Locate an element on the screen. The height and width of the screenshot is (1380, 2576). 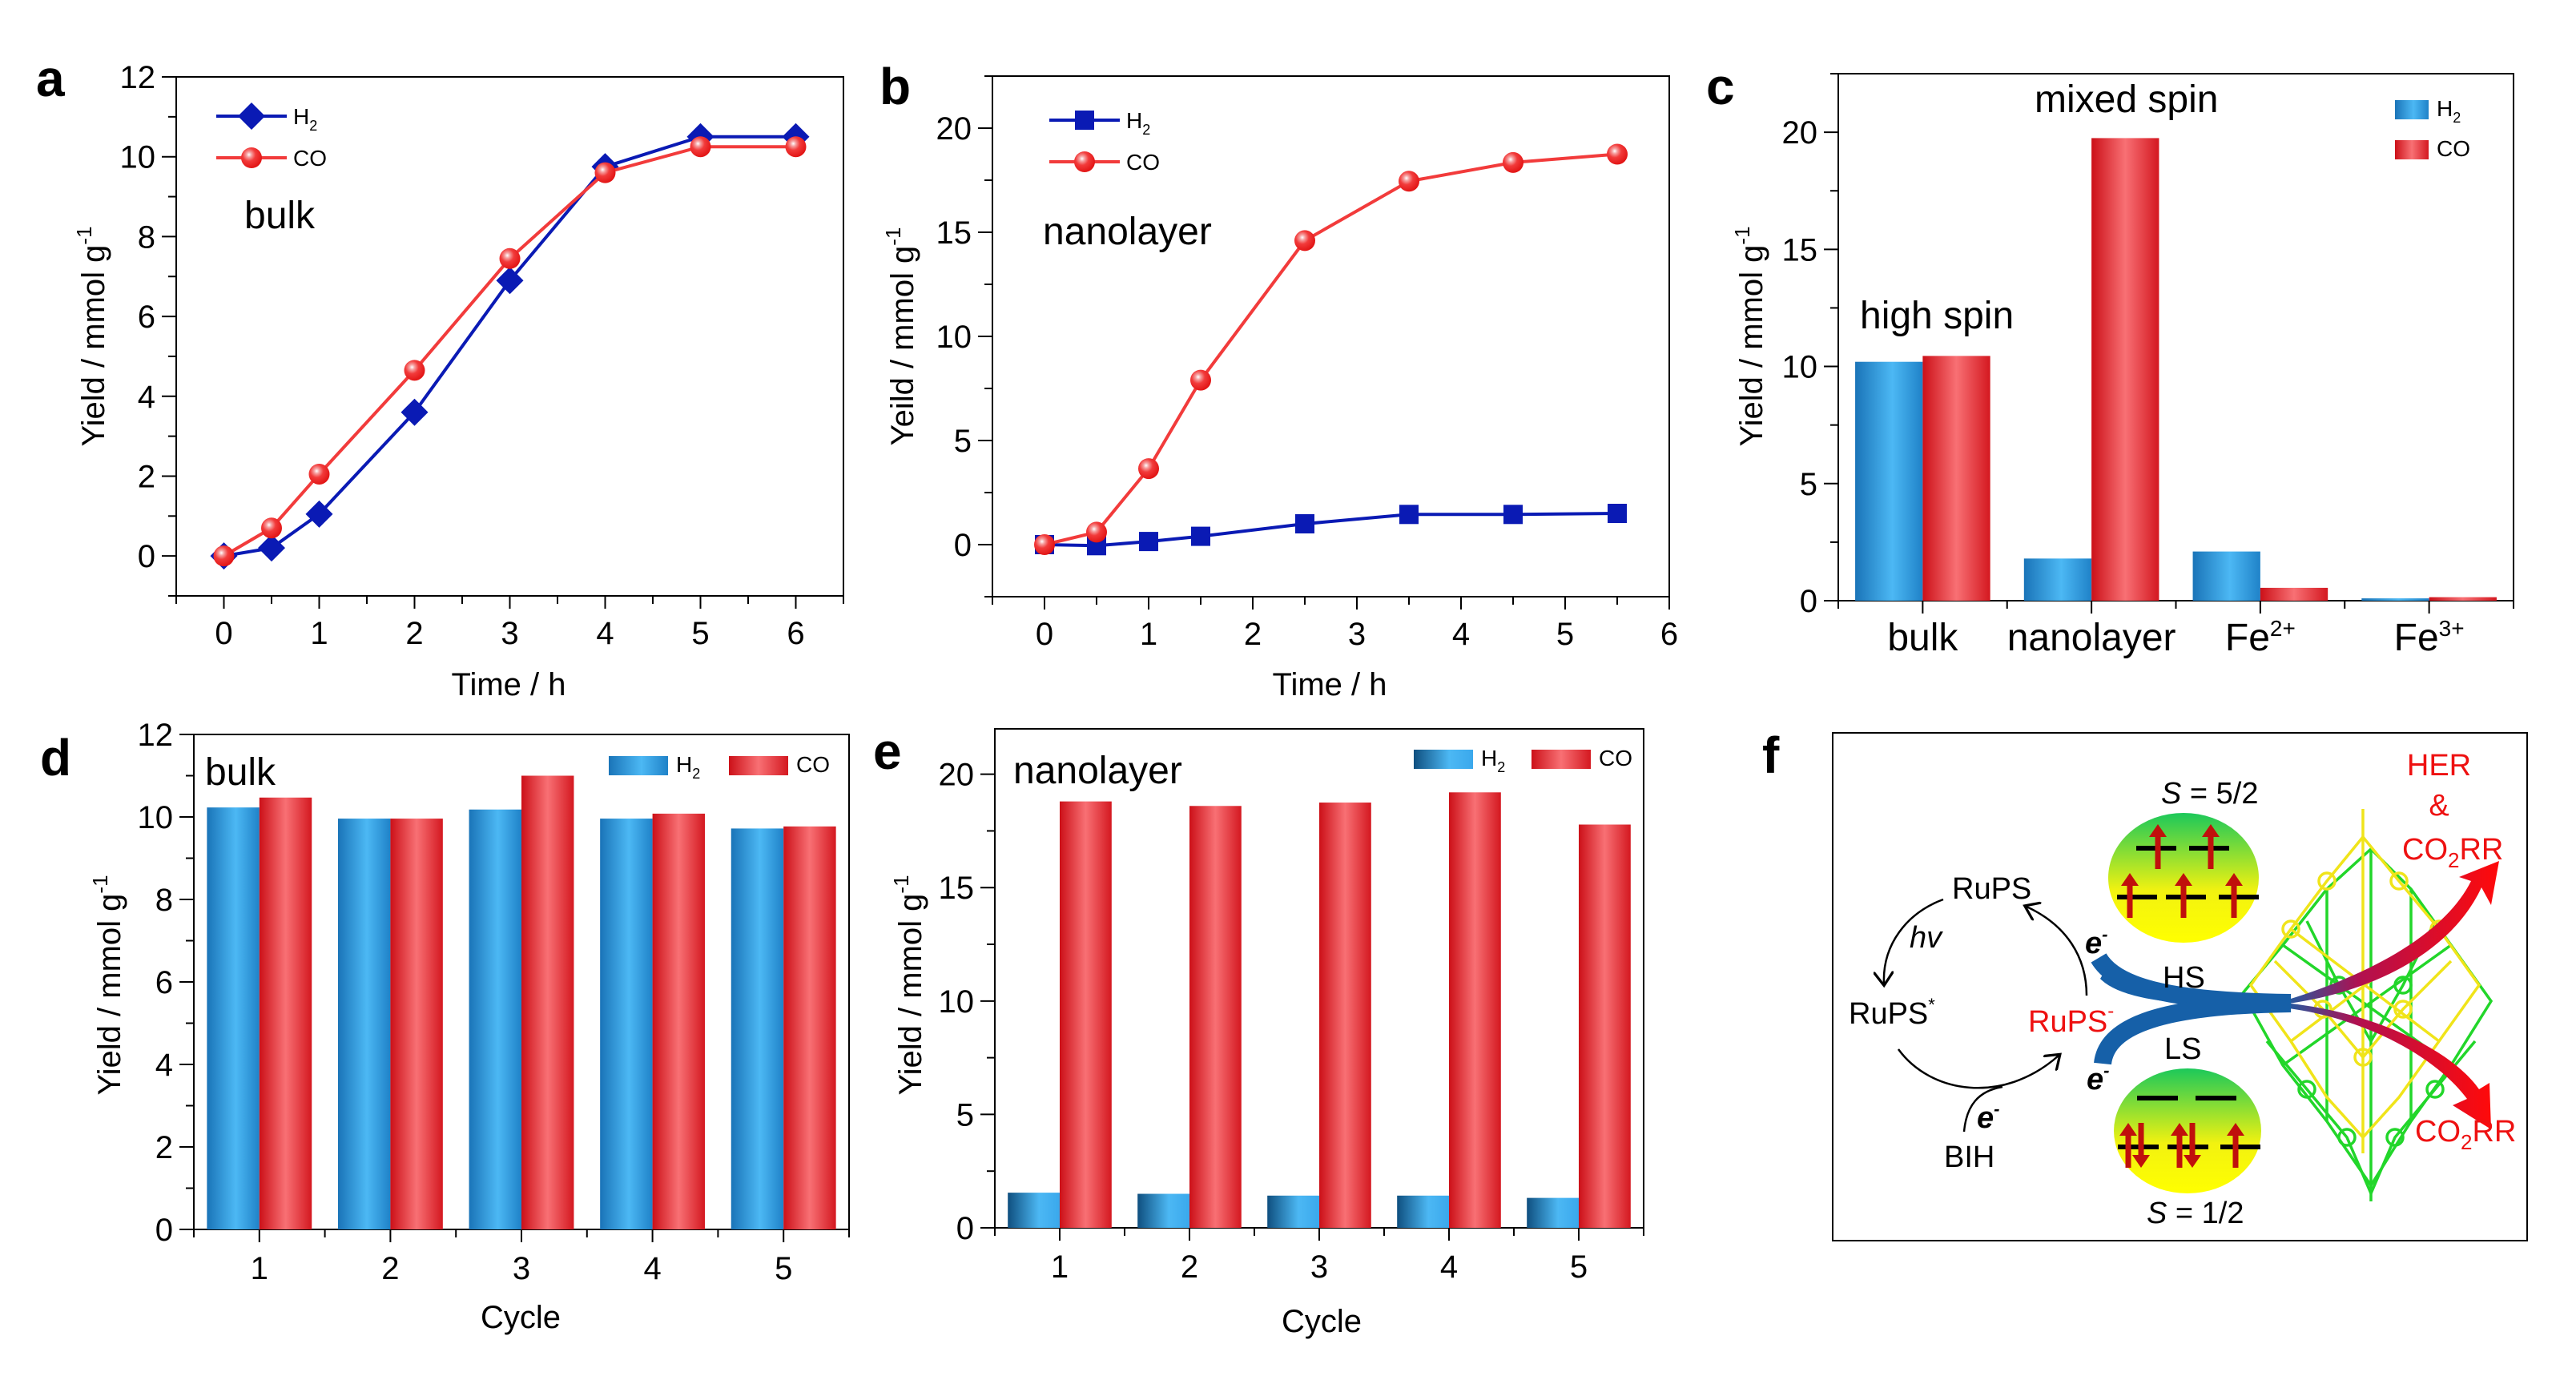
y-tick-label-d: 6 is located at coordinates (164, 982).